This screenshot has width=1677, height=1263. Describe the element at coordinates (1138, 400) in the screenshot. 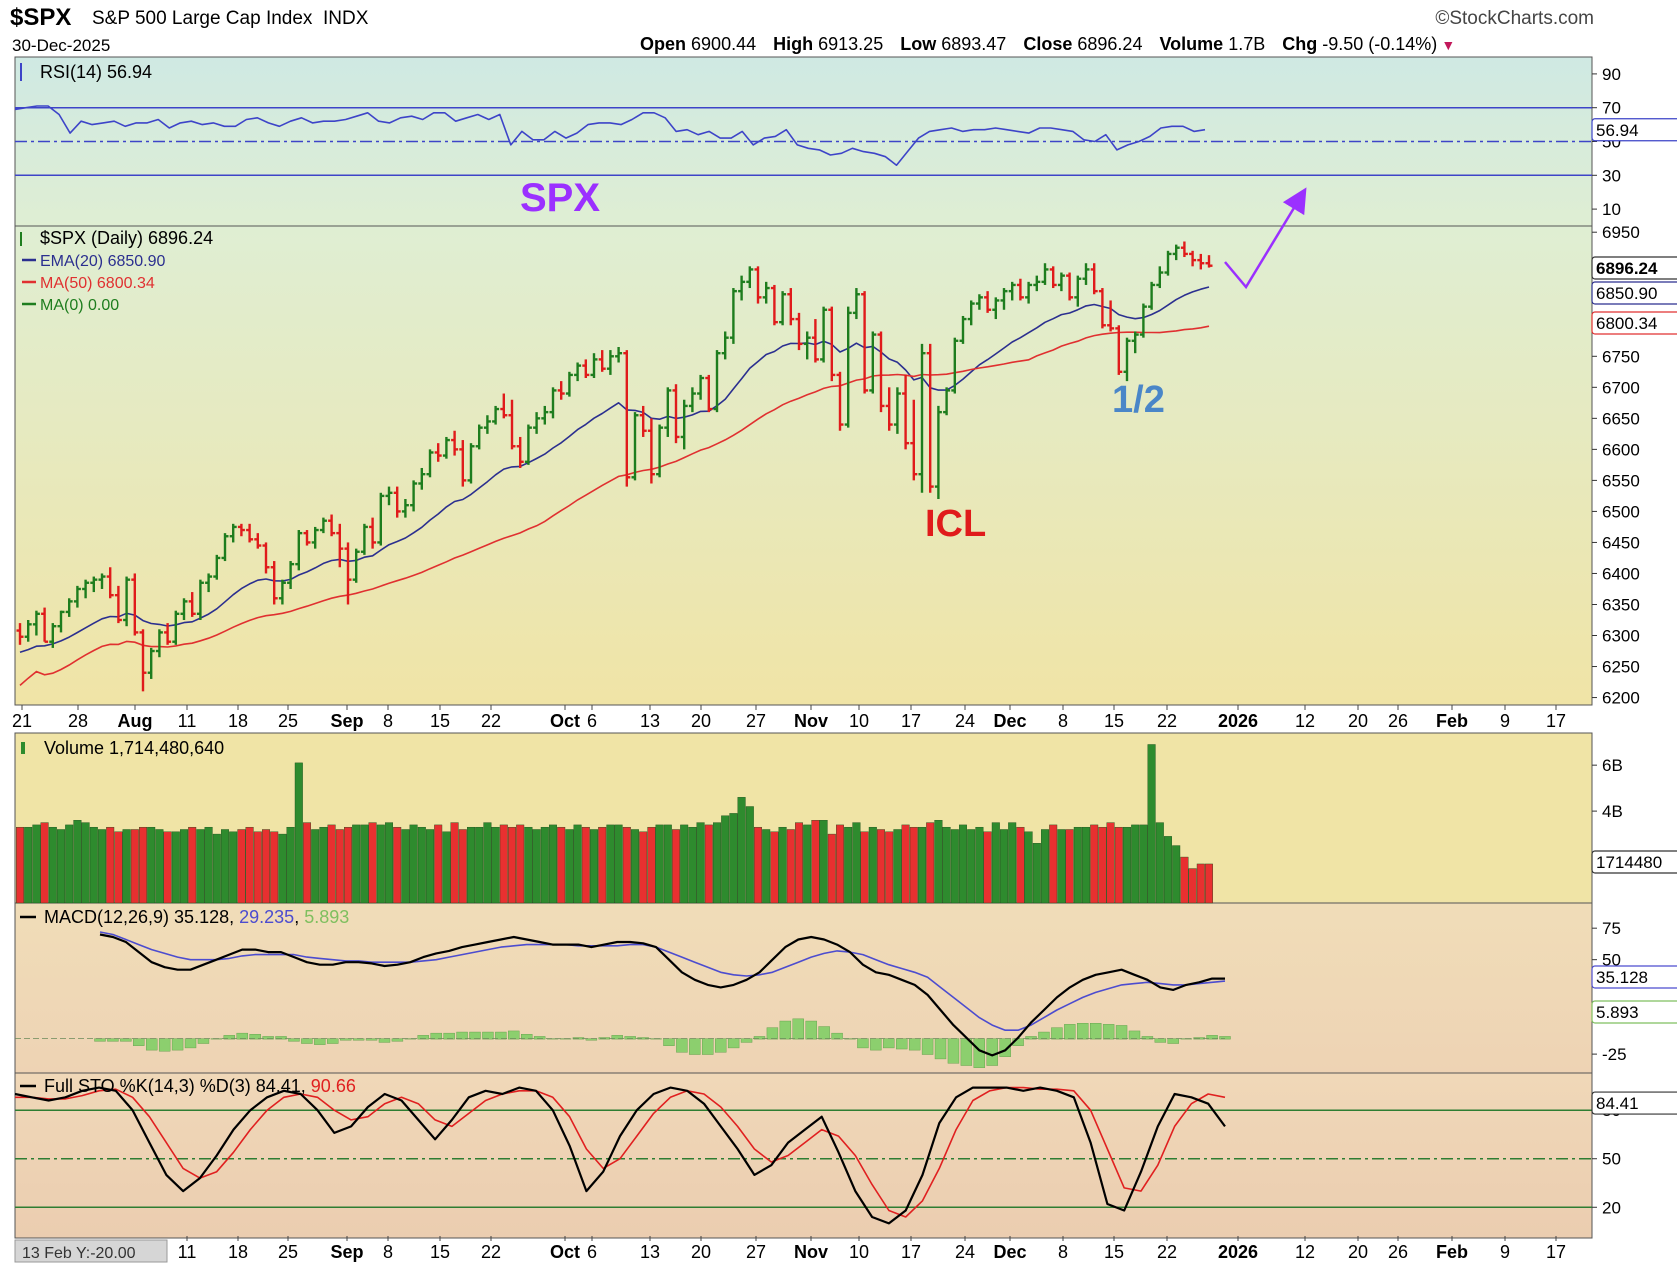

I see `half-annotation: 1/2` at that location.